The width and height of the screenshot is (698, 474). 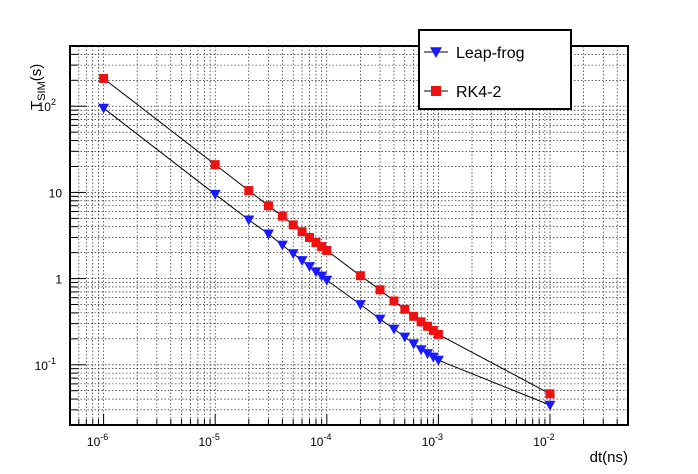 I want to click on tick-base: 1, so click(x=58, y=280).